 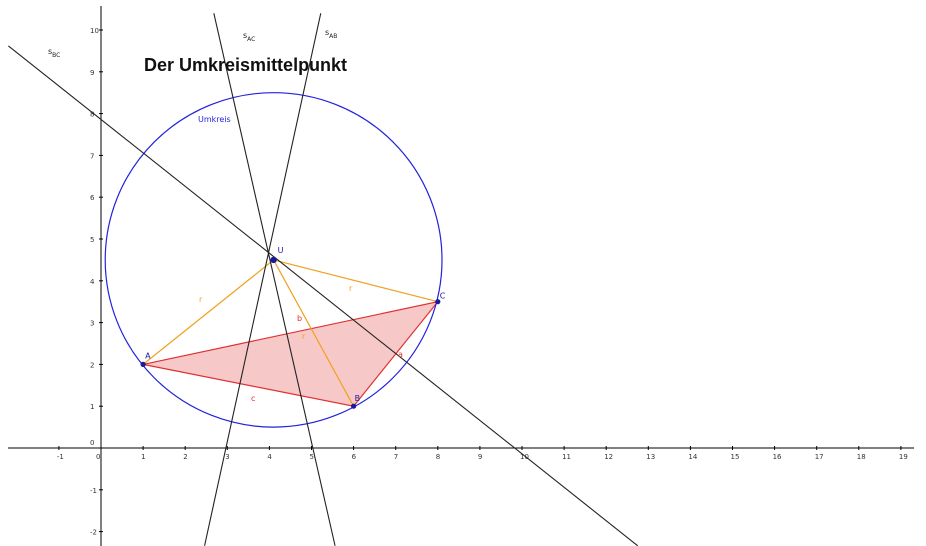 I want to click on y-tick-label: 5, so click(x=92, y=240).